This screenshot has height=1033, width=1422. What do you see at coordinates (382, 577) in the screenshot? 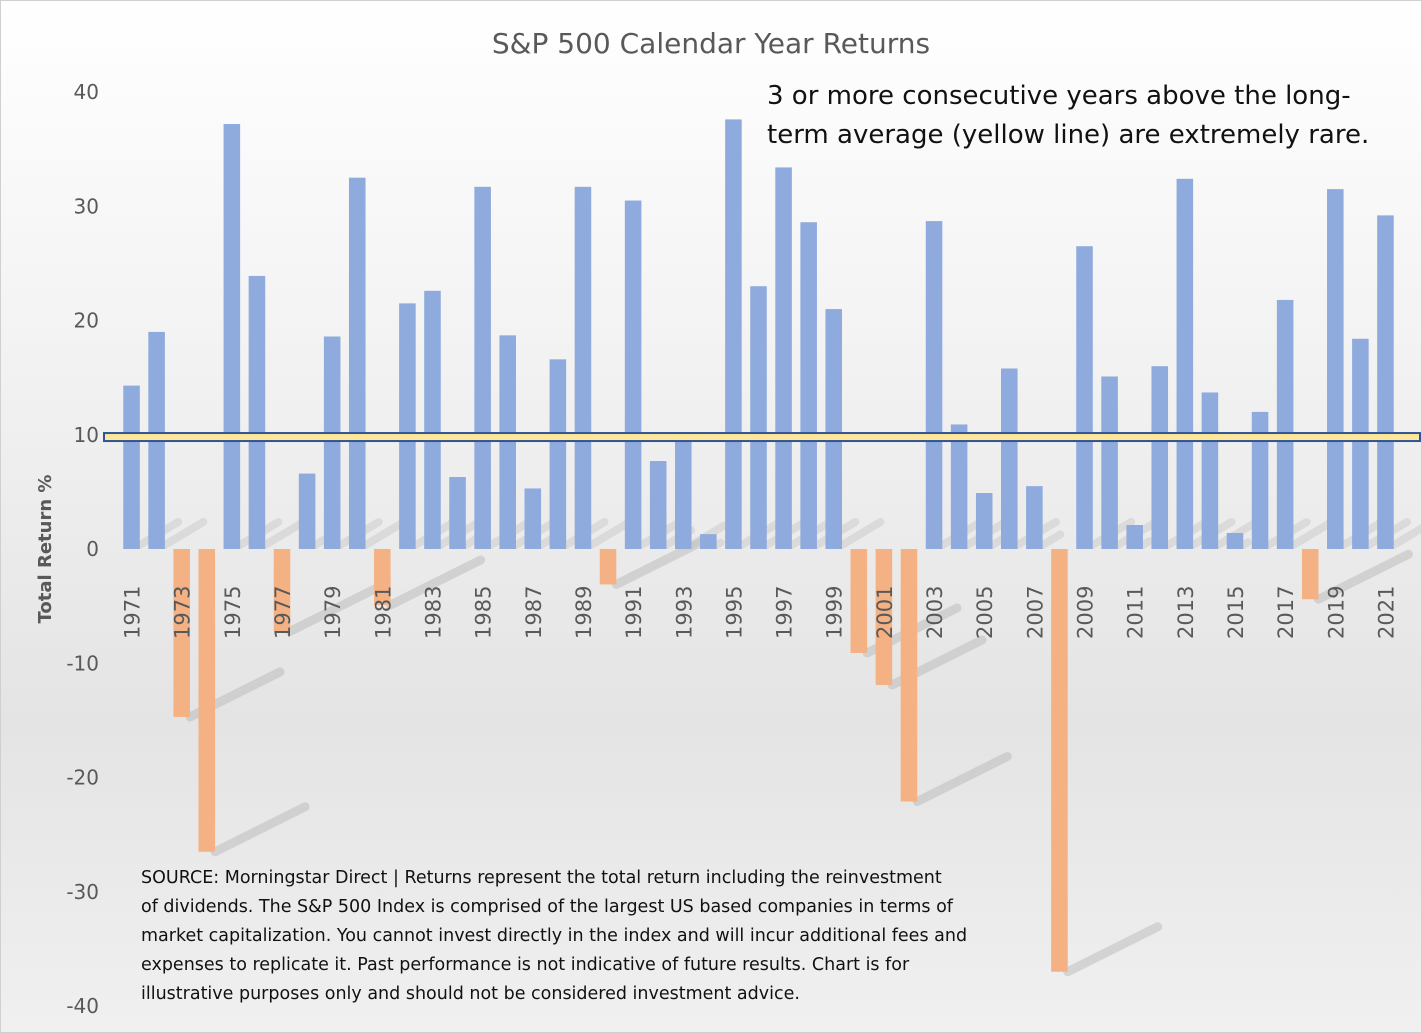
I see `bar-1981` at bounding box center [382, 577].